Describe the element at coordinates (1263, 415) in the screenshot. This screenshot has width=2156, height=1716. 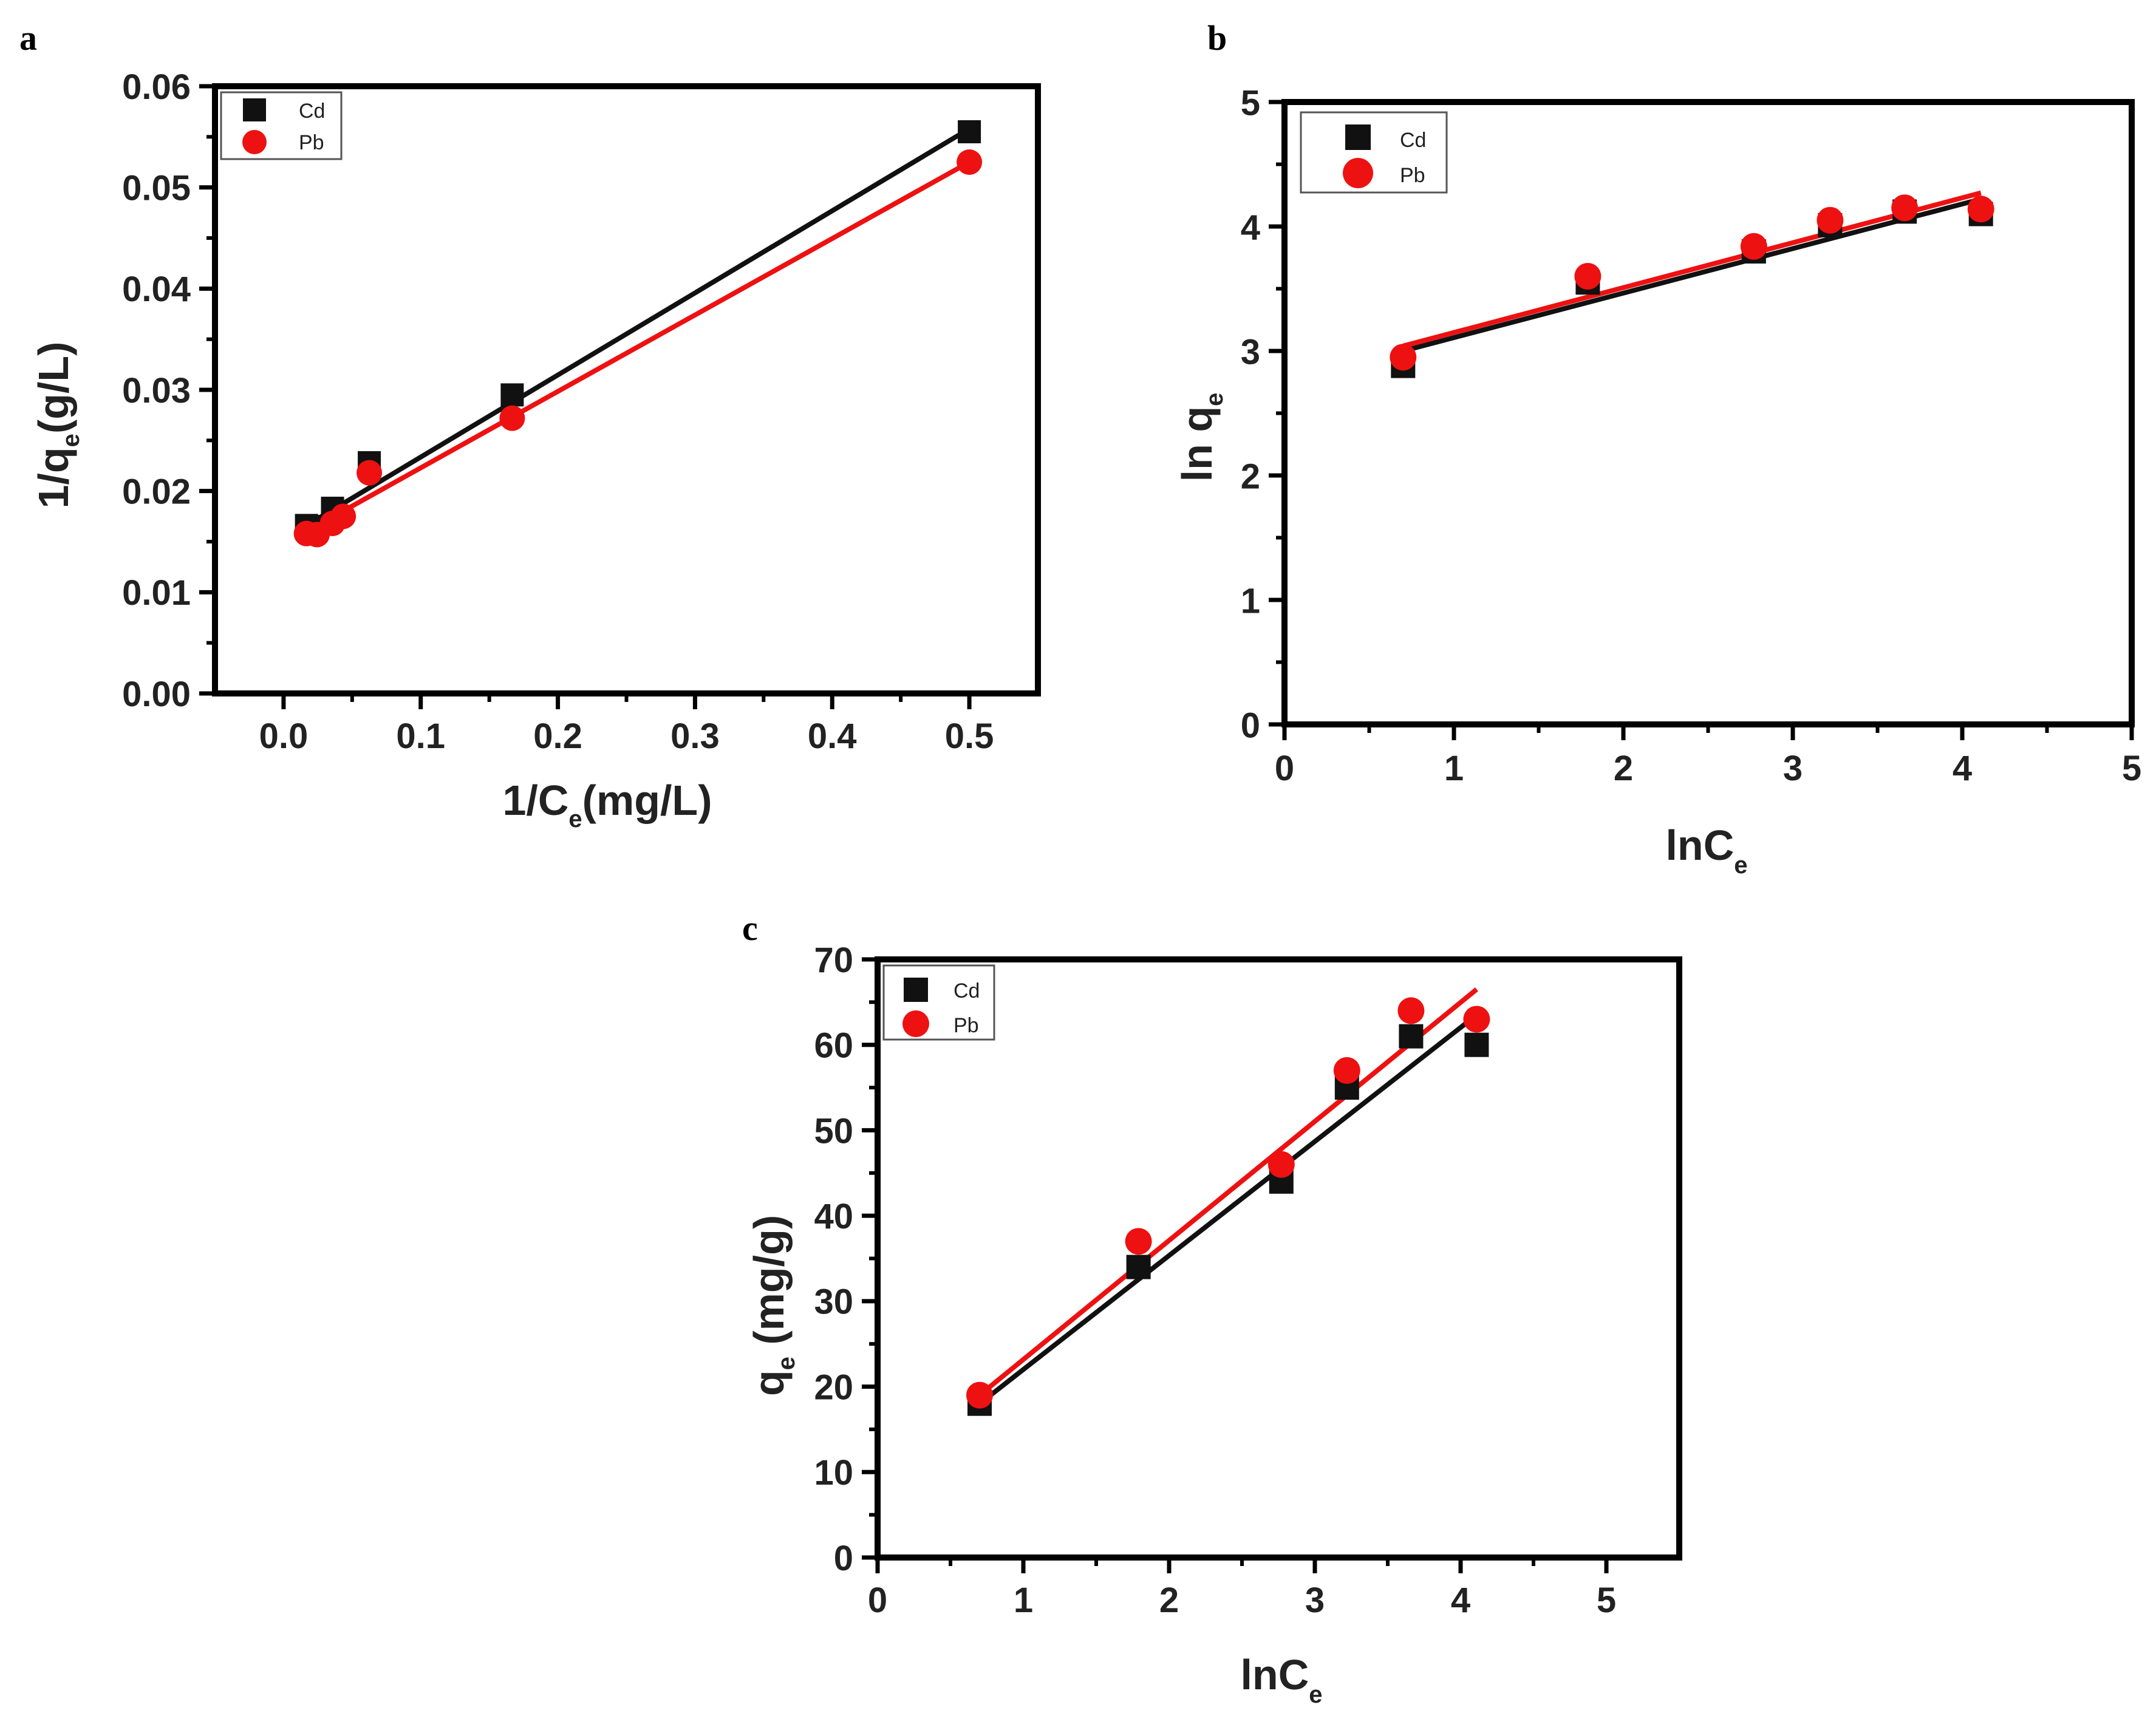
I see `panel-b-y-ticks: 0 1 2 3 4 5` at that location.